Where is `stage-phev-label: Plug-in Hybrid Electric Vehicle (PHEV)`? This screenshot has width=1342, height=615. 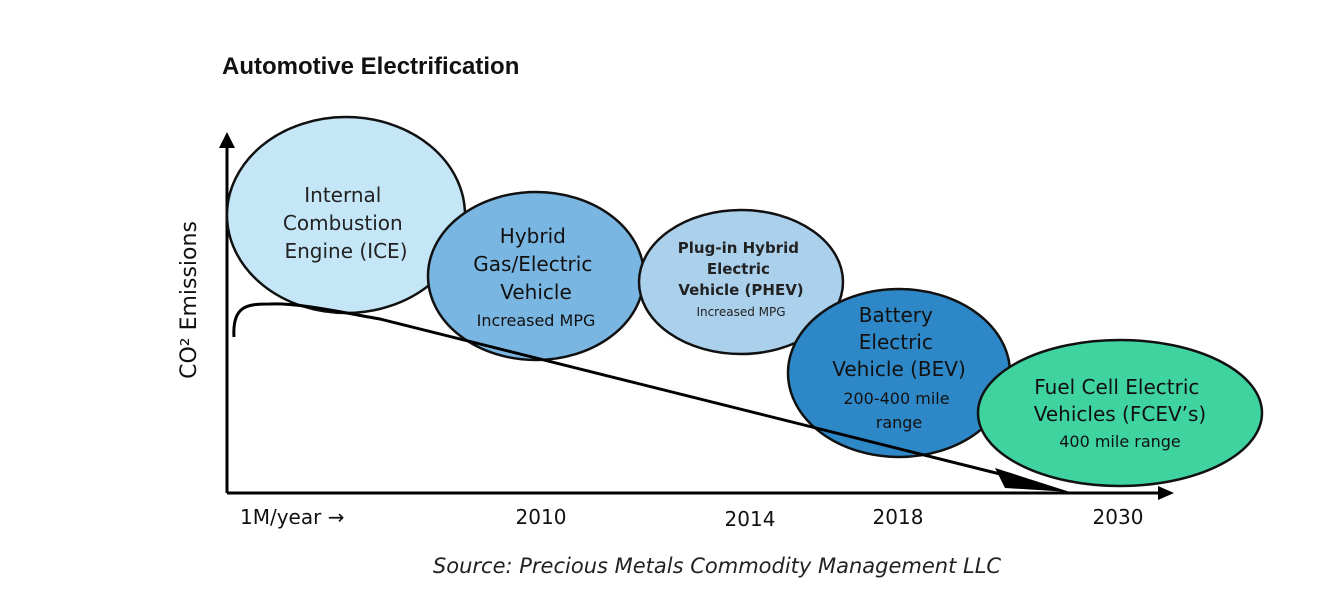
stage-phev-label: Plug-in Hybrid Electric Vehicle (PHEV) is located at coordinates (741, 269).